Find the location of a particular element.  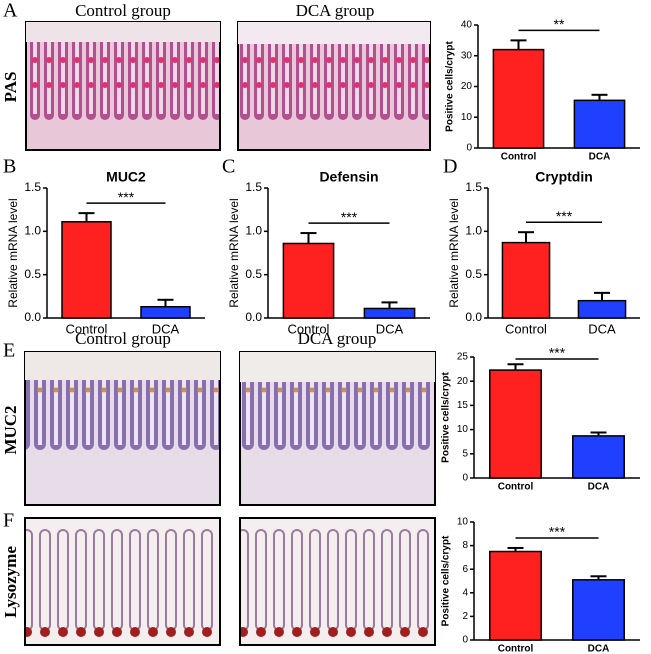

panel-letter: D is located at coordinates (450, 167).